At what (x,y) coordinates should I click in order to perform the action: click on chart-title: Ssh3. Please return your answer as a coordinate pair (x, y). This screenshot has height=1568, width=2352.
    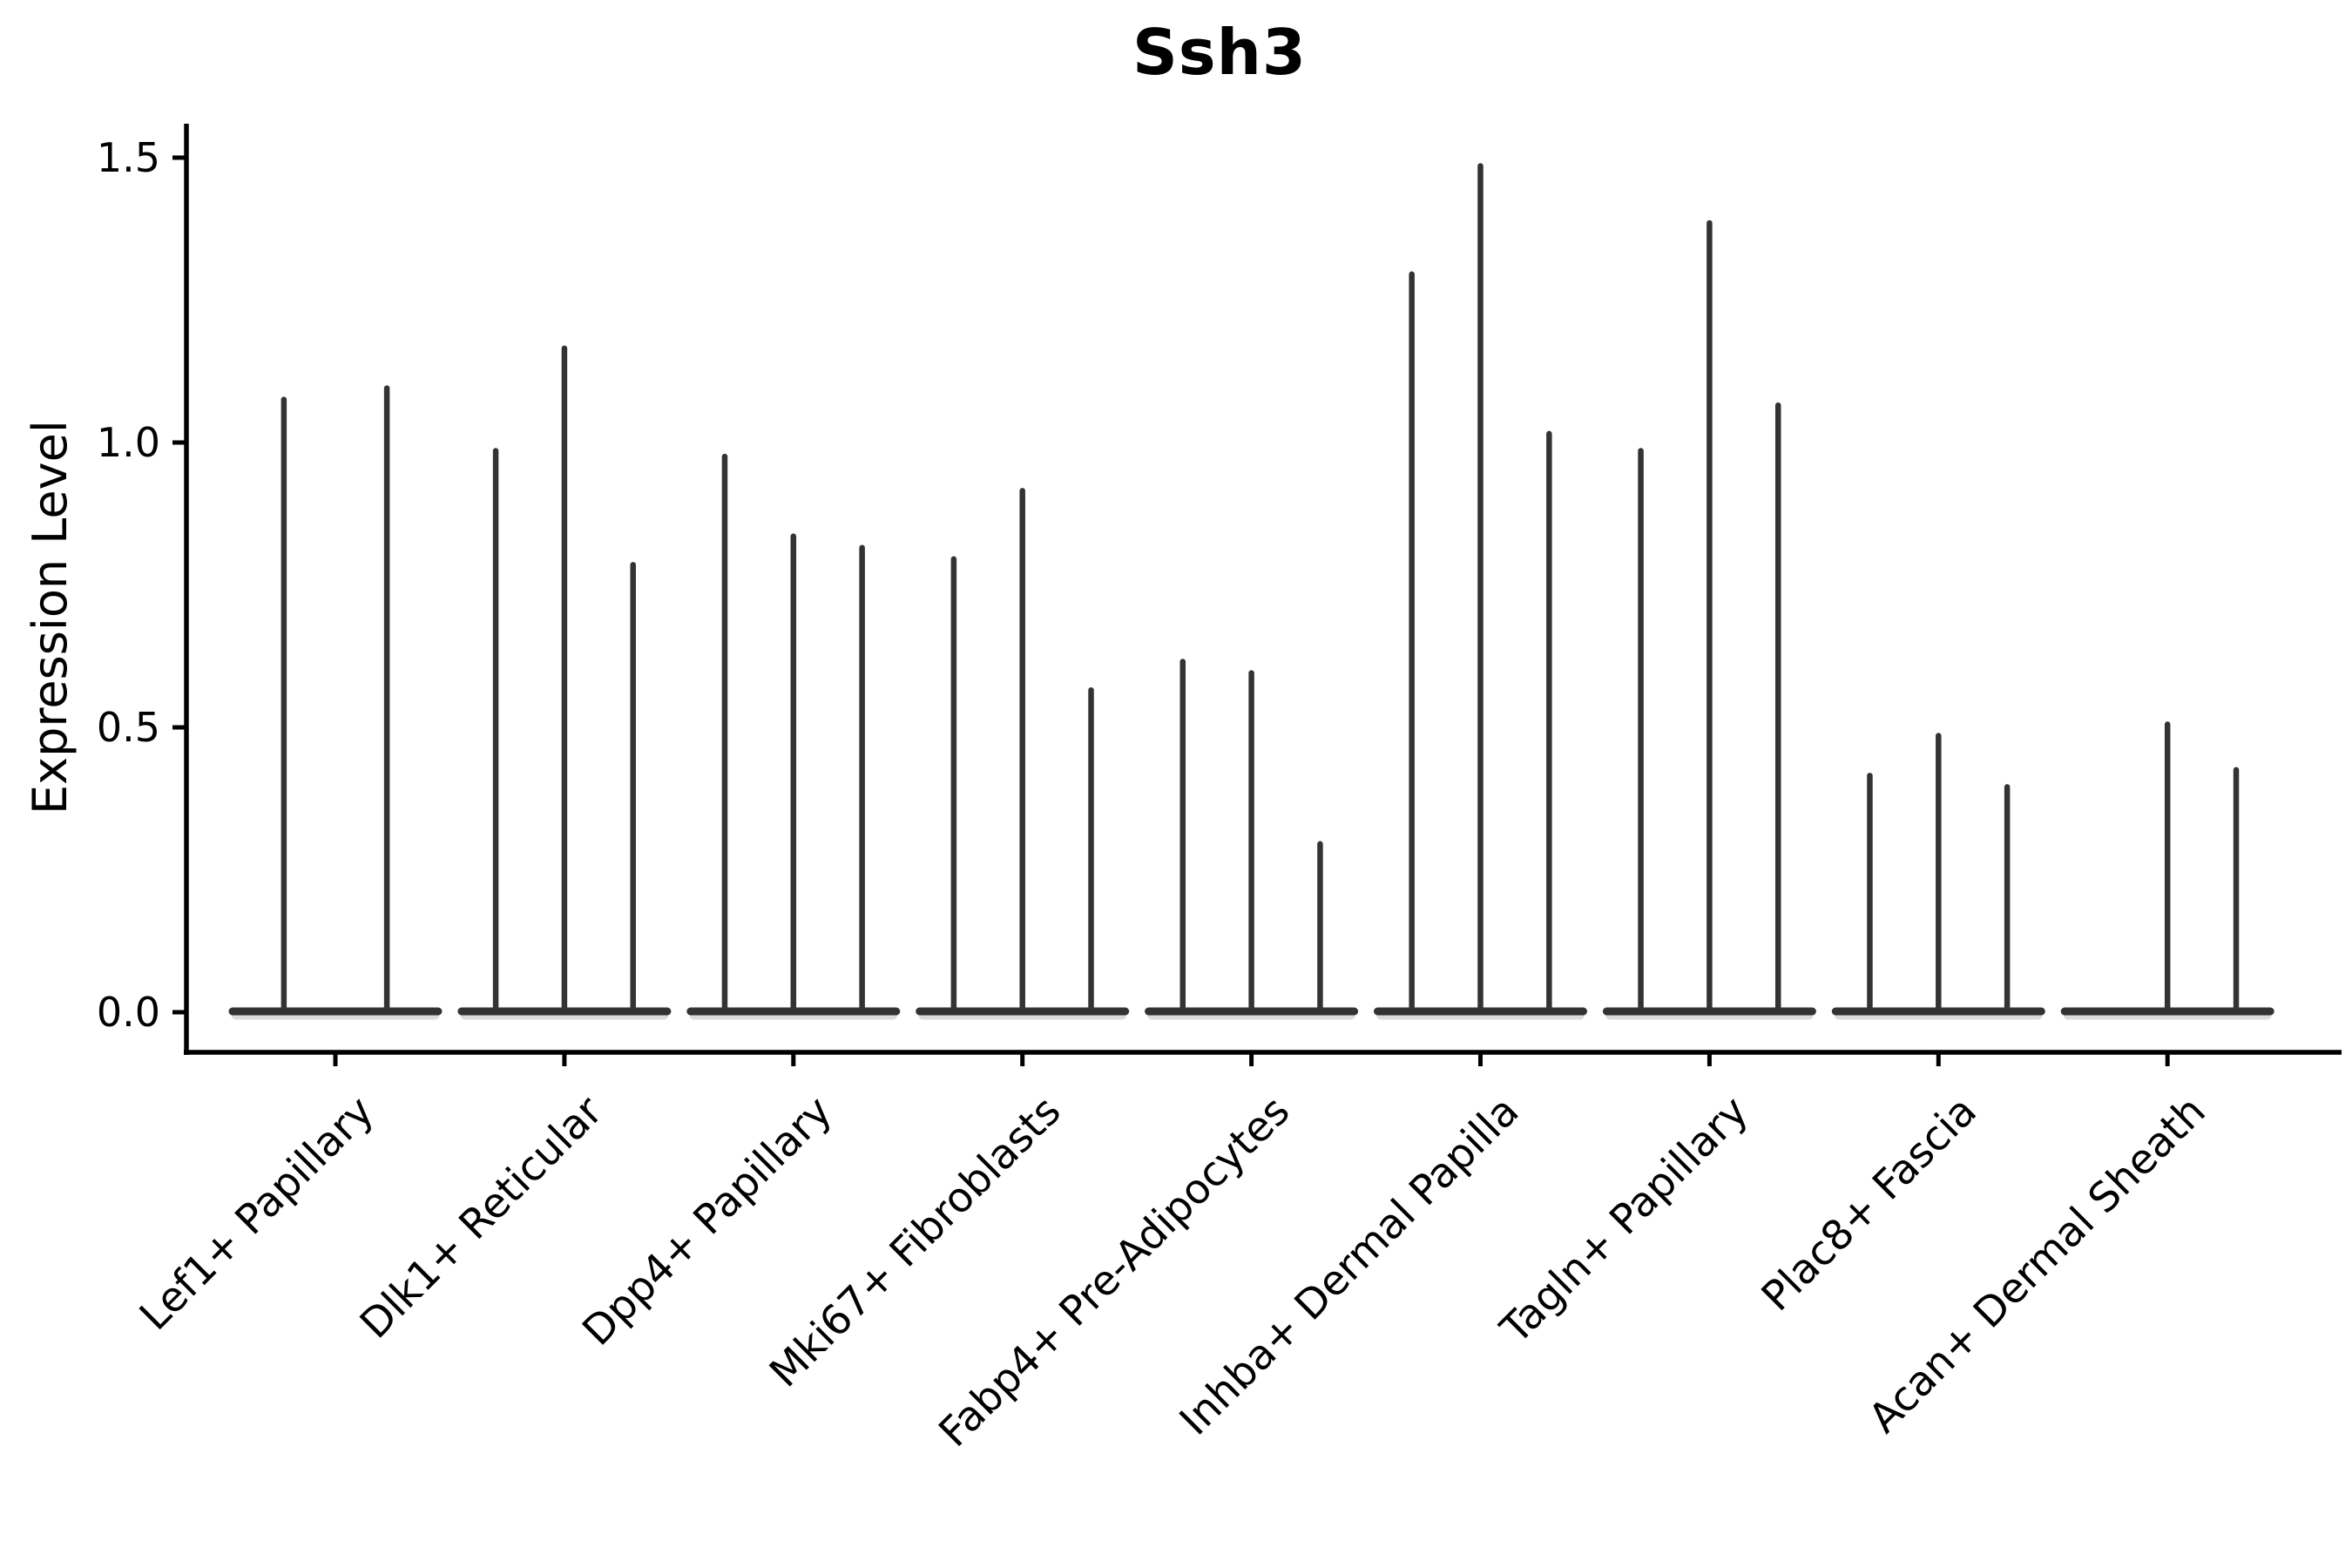
    Looking at the image, I should click on (1220, 52).